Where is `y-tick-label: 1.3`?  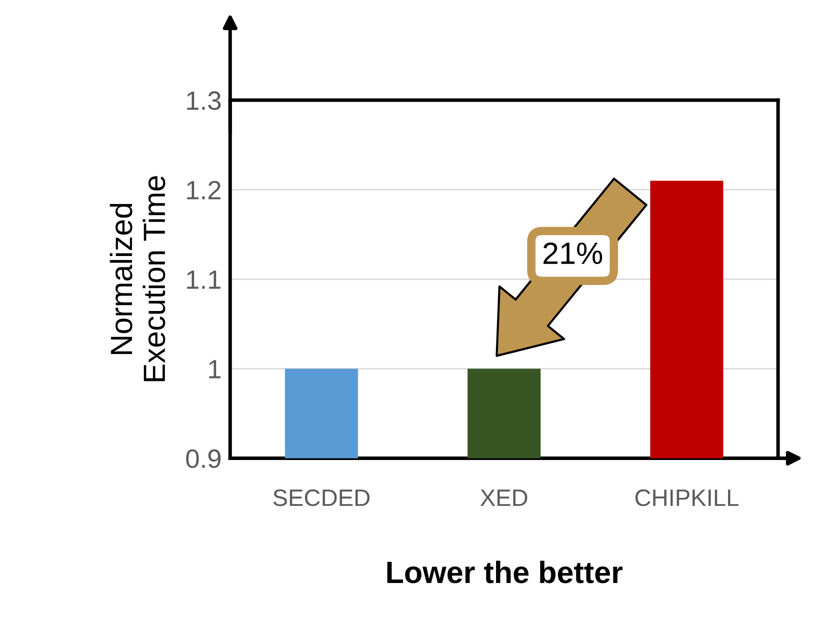
y-tick-label: 1.3 is located at coordinates (204, 100).